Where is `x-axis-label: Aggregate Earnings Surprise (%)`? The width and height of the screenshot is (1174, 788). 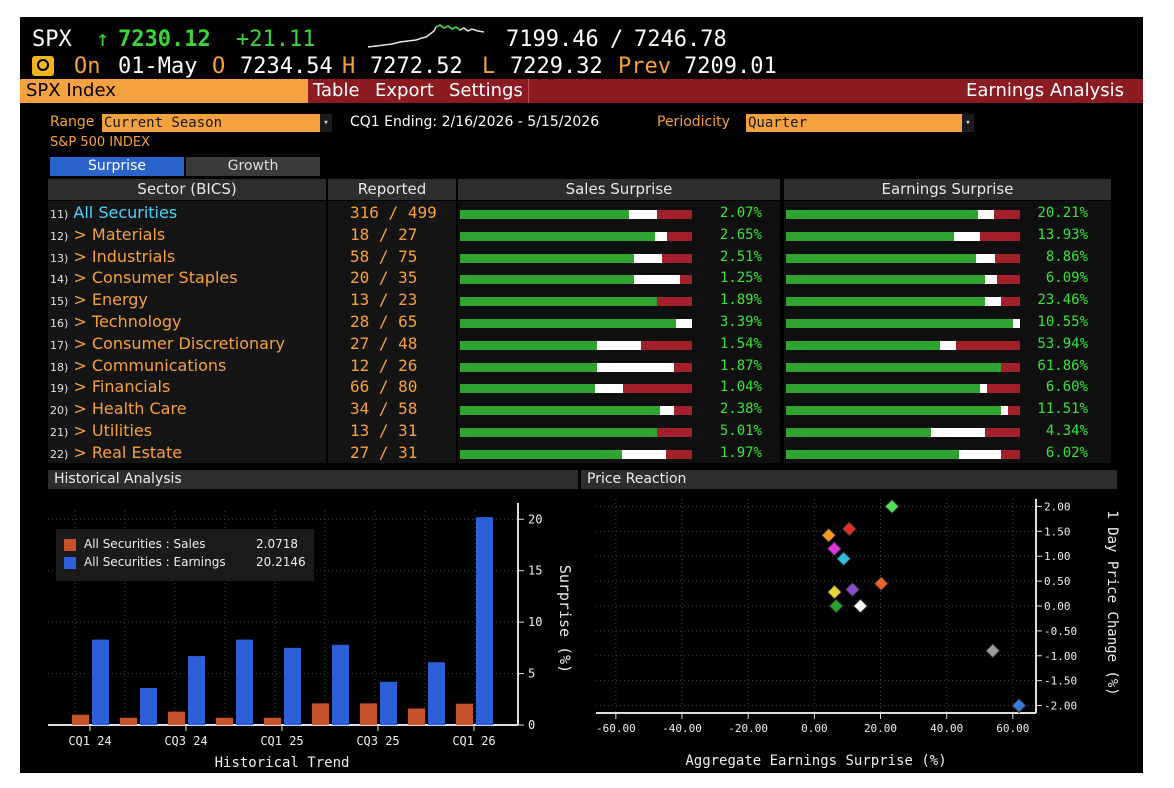 x-axis-label: Aggregate Earnings Surprise (%) is located at coordinates (815, 761).